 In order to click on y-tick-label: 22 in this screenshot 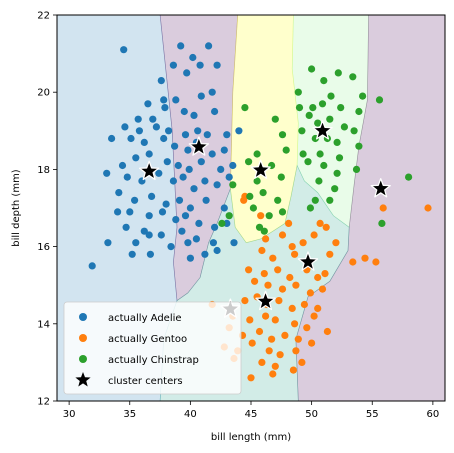, I will do `click(43, 16)`.